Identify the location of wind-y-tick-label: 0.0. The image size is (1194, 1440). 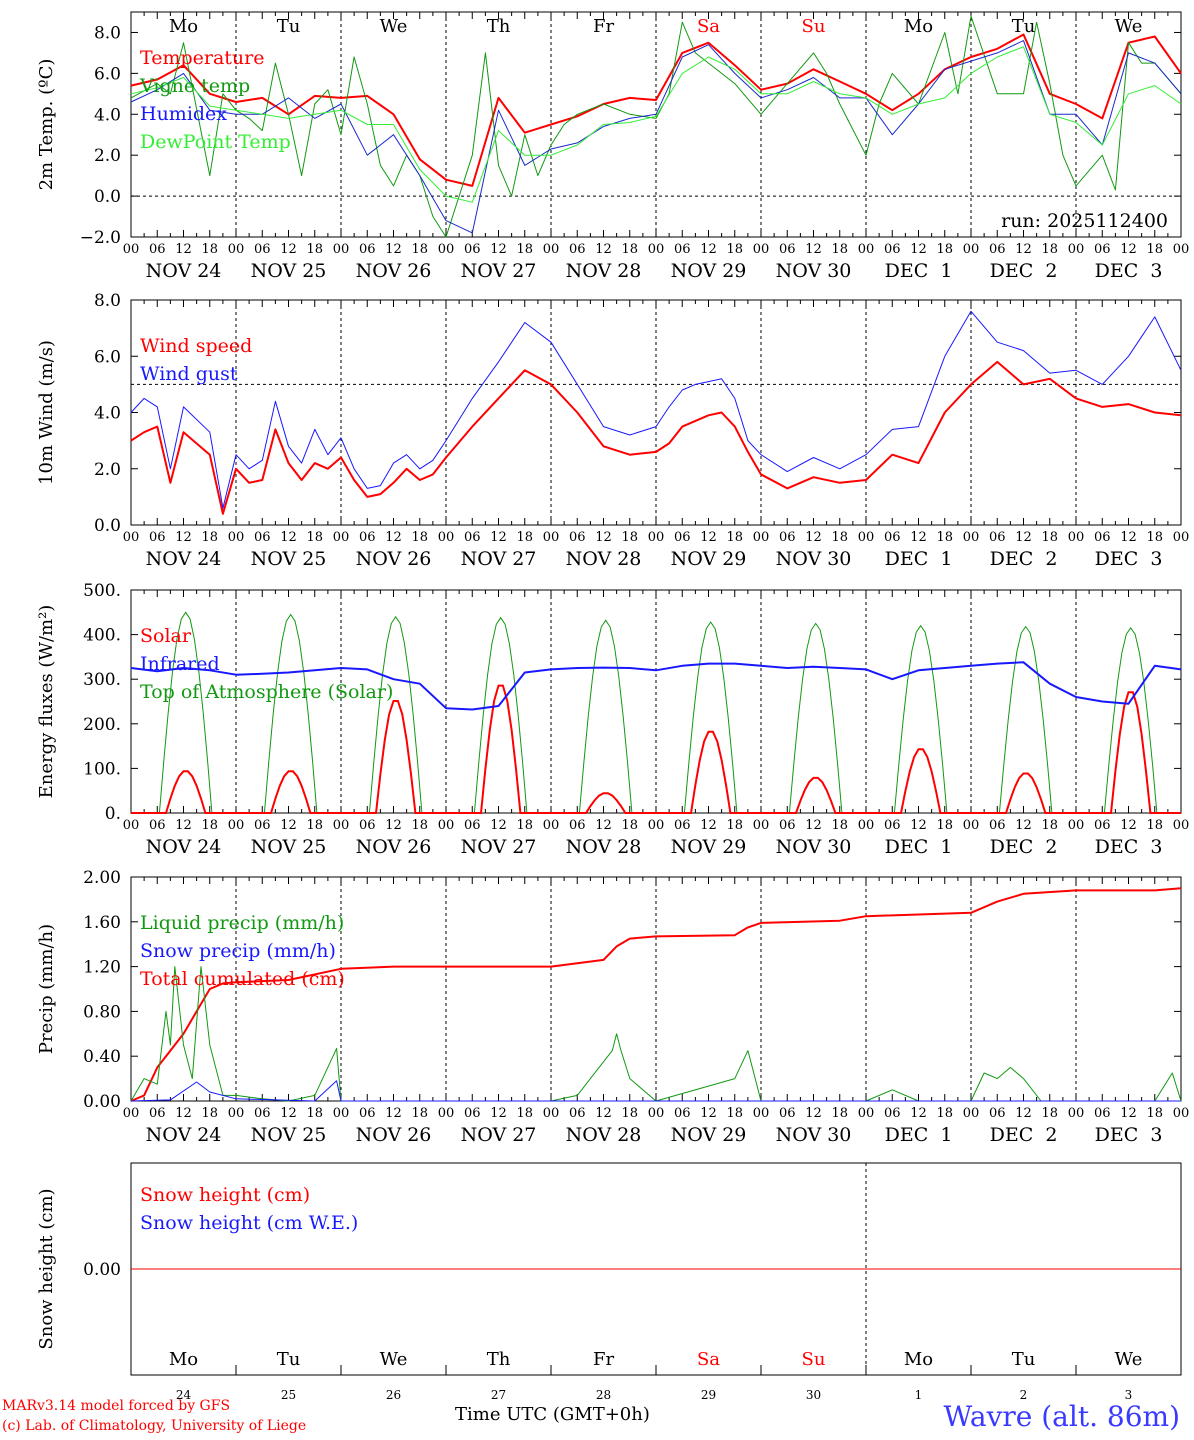
(107, 526).